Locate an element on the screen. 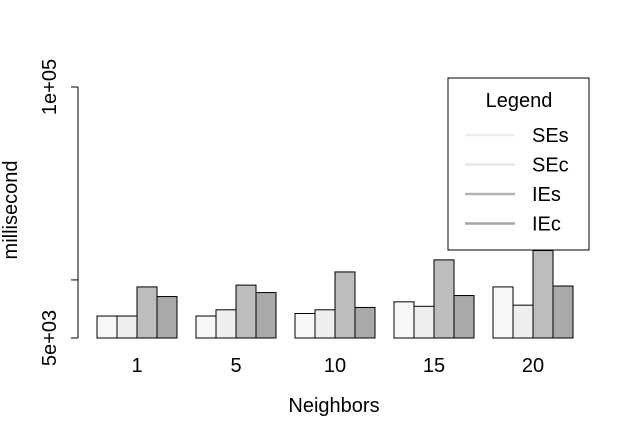  x-tick-label: 10 is located at coordinates (335, 366).